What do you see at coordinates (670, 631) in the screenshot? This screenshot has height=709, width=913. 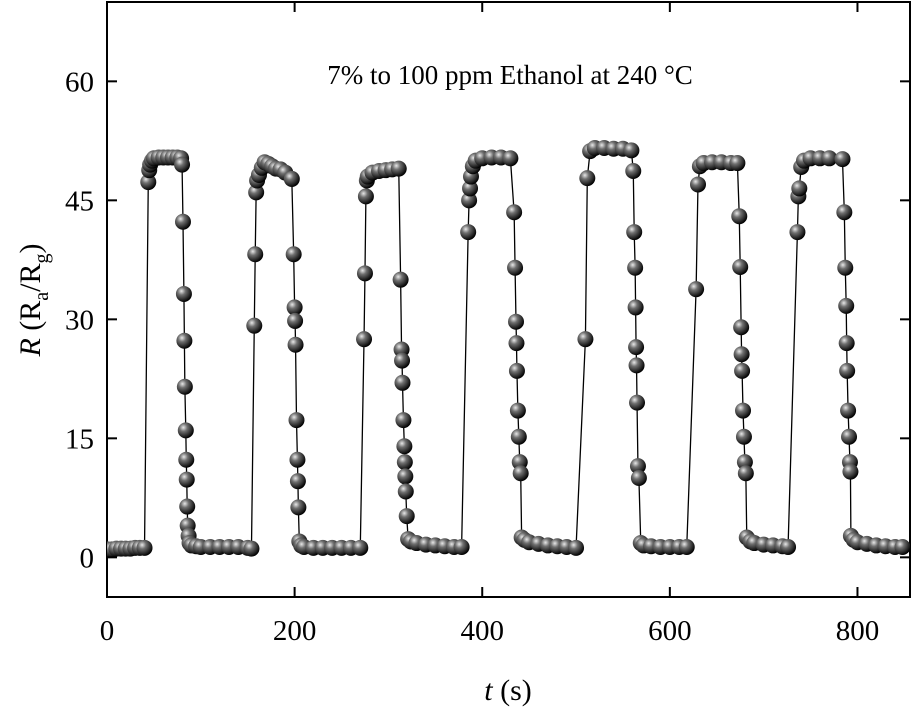 I see `x-tick-label: 600` at bounding box center [670, 631].